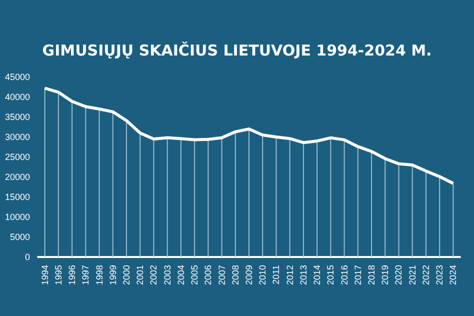  Describe the element at coordinates (237, 51) in the screenshot. I see `chart-title: GIMUSIŲJŲ SKAIČIUS LIETUVOJE 1994-2024 M.` at that location.